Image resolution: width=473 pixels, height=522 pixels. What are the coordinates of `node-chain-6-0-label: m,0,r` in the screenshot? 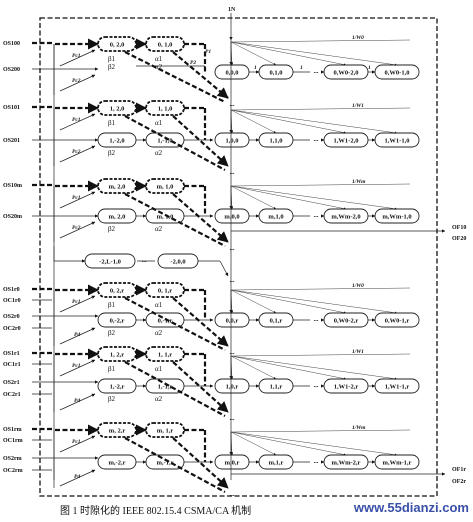 It's located at (232, 462).